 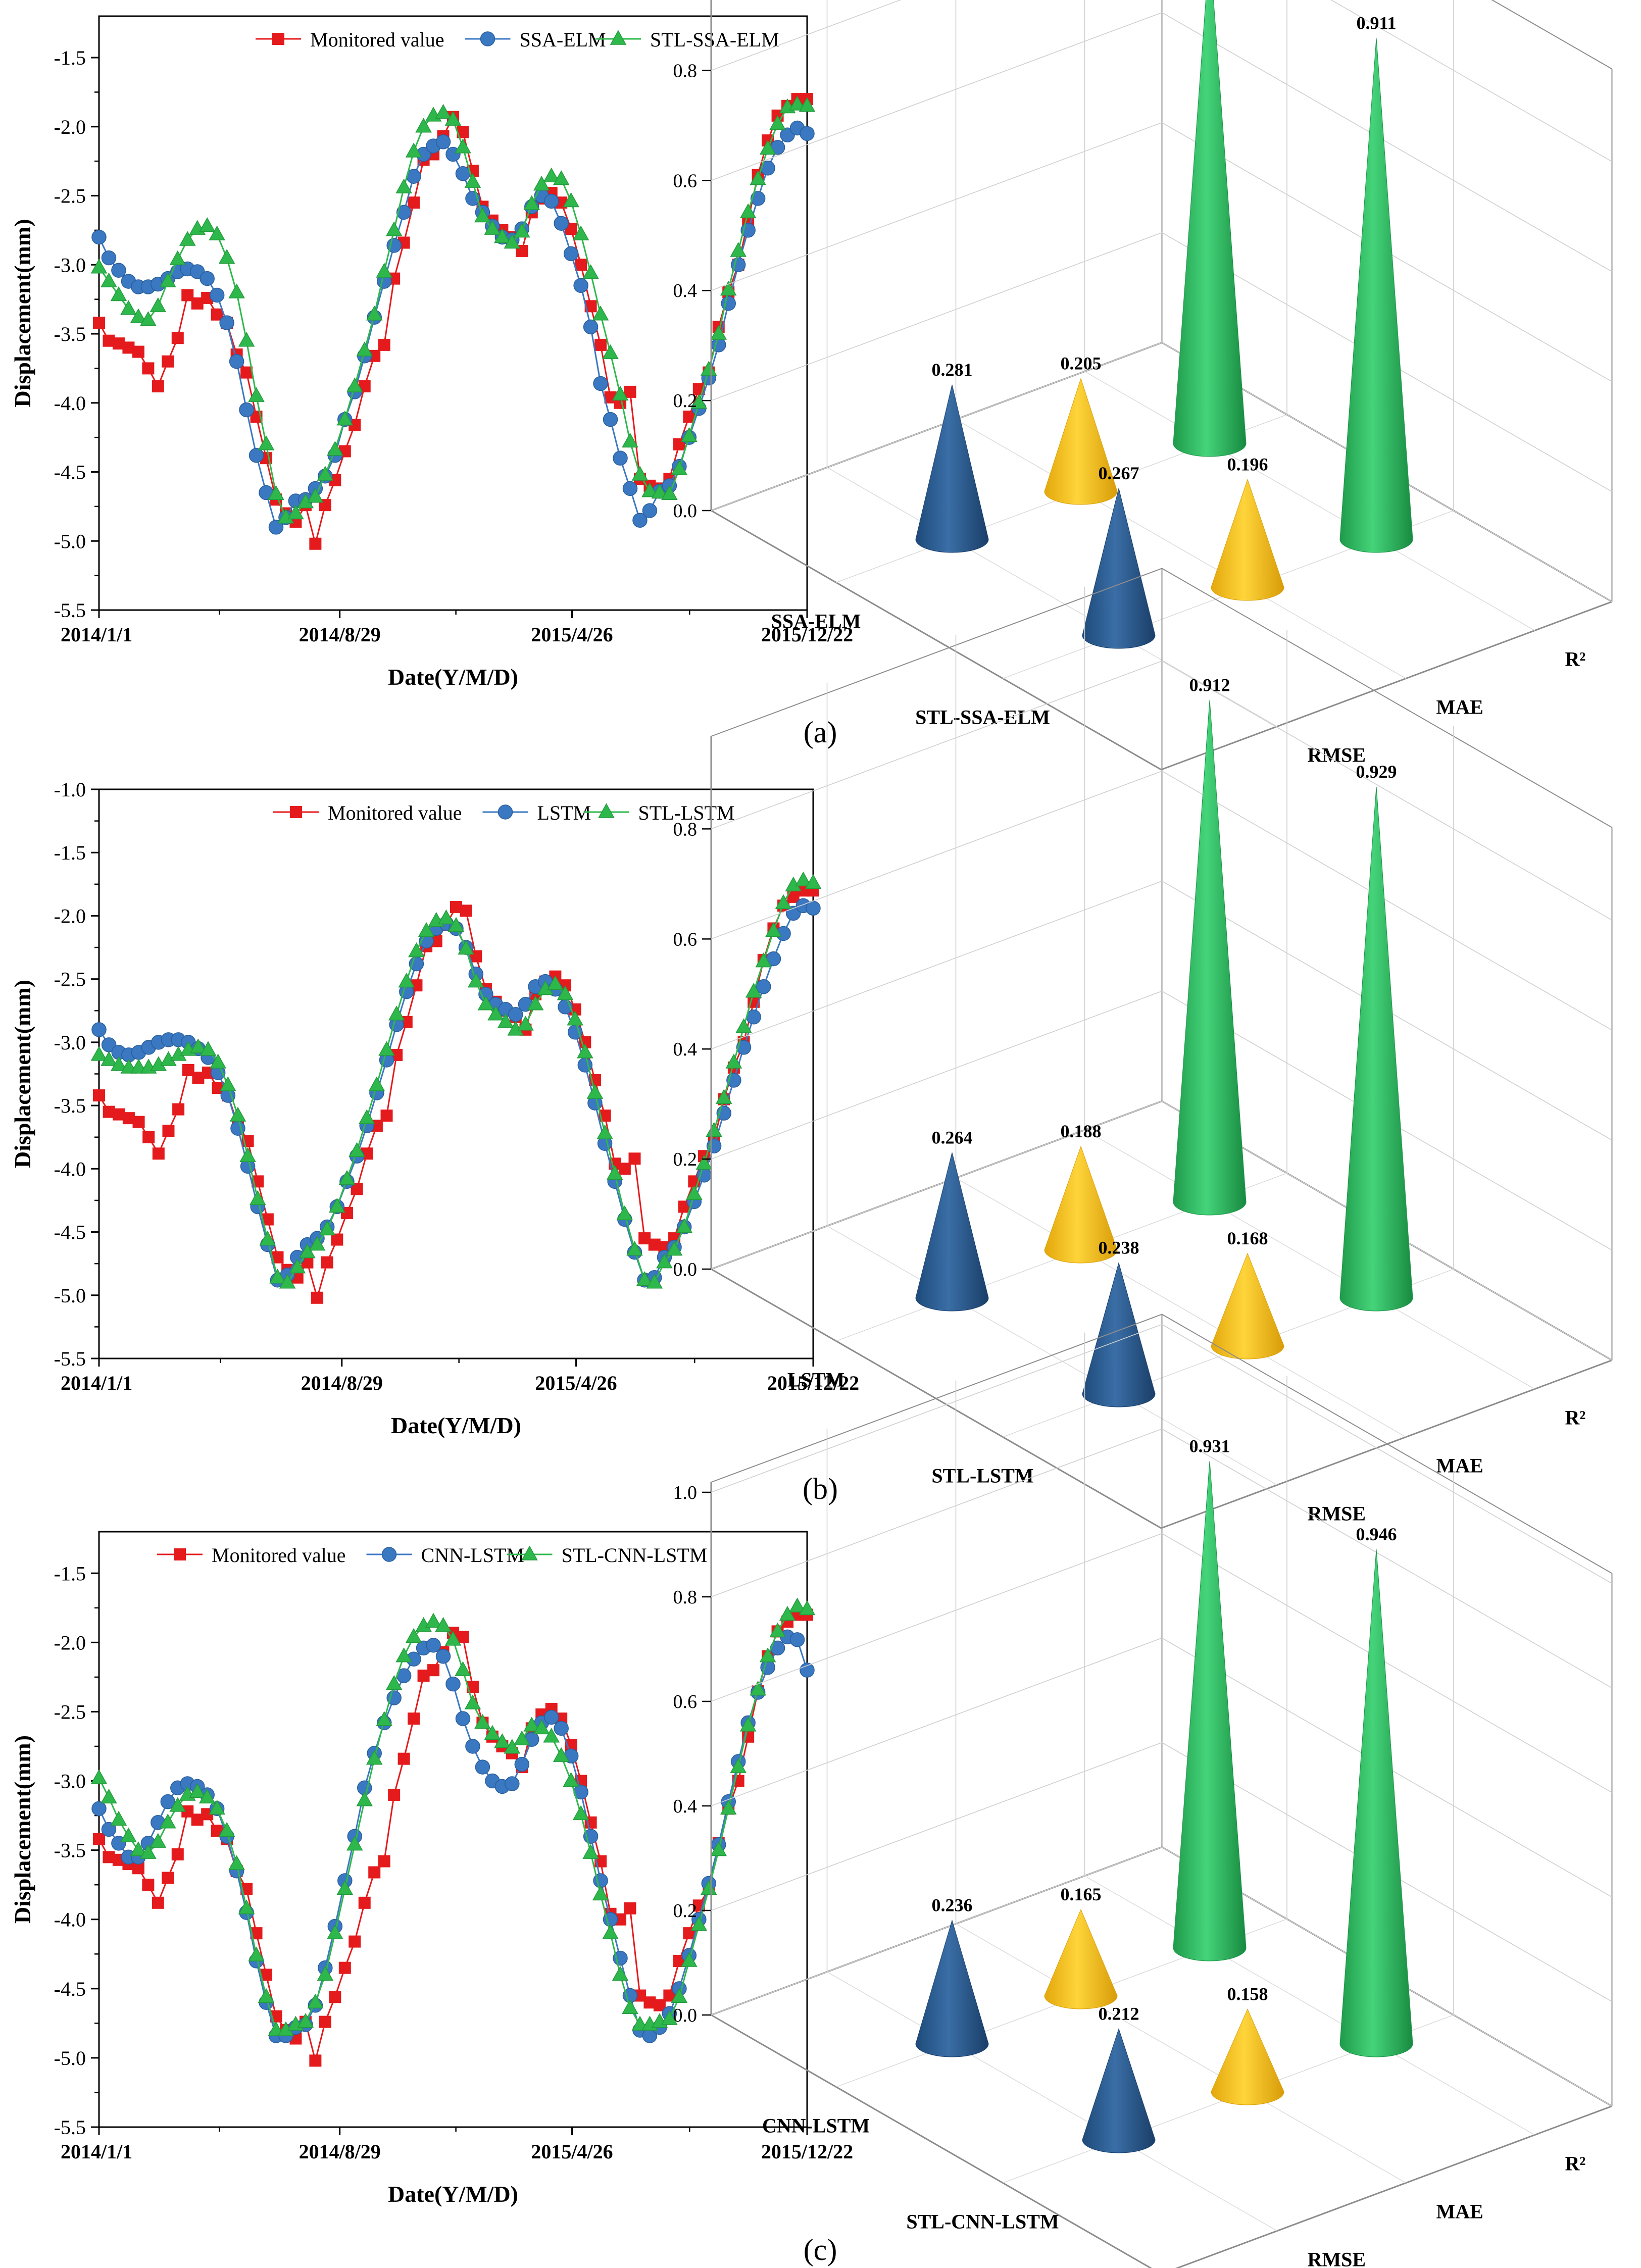 I want to click on value-label: 0.196, so click(x=1247, y=464).